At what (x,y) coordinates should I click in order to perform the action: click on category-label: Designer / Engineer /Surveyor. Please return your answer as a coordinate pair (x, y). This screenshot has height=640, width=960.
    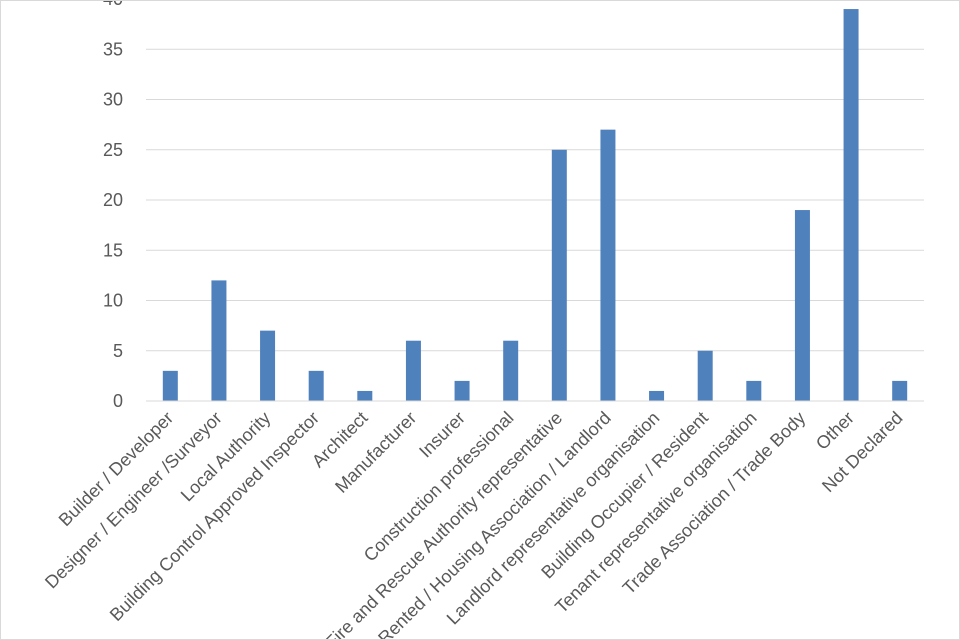
    Looking at the image, I should click on (133, 500).